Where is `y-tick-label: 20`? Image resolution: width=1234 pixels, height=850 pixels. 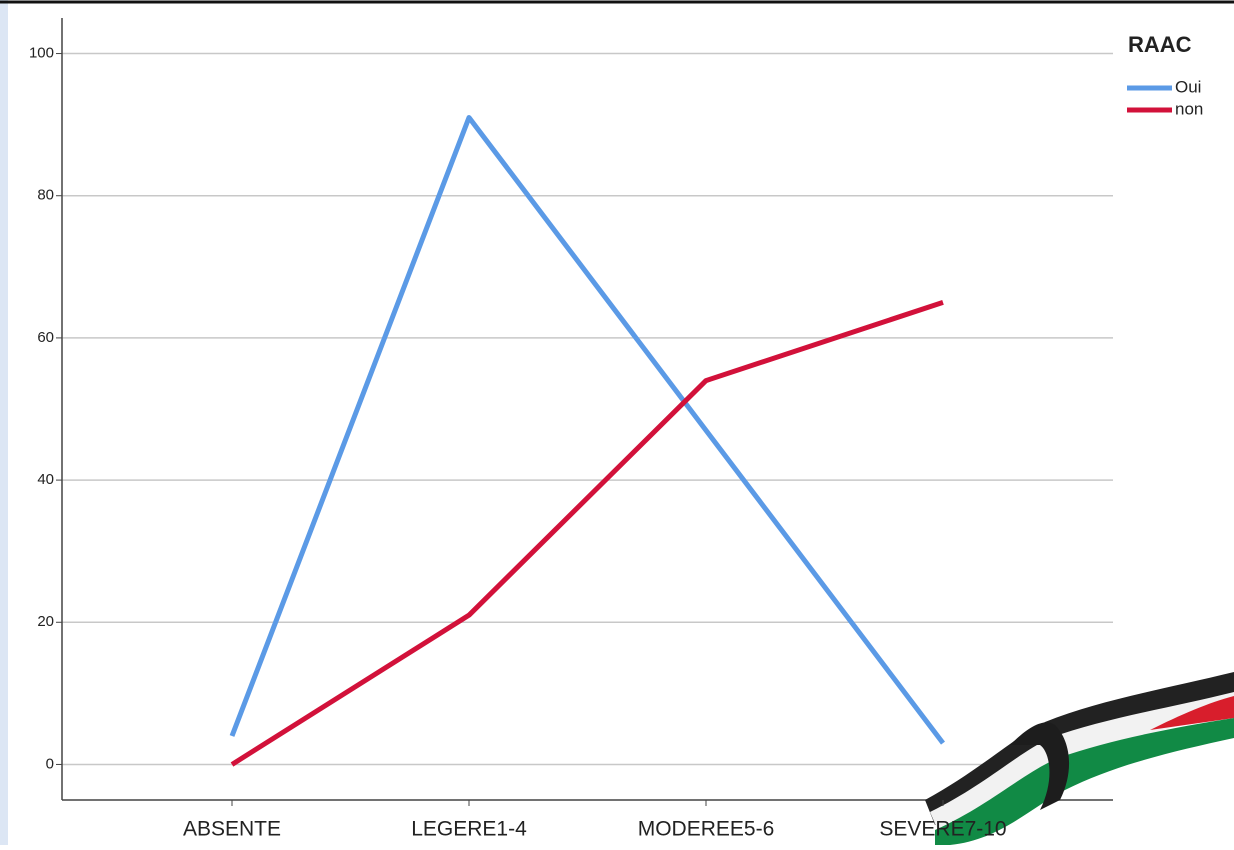 y-tick-label: 20 is located at coordinates (45, 621).